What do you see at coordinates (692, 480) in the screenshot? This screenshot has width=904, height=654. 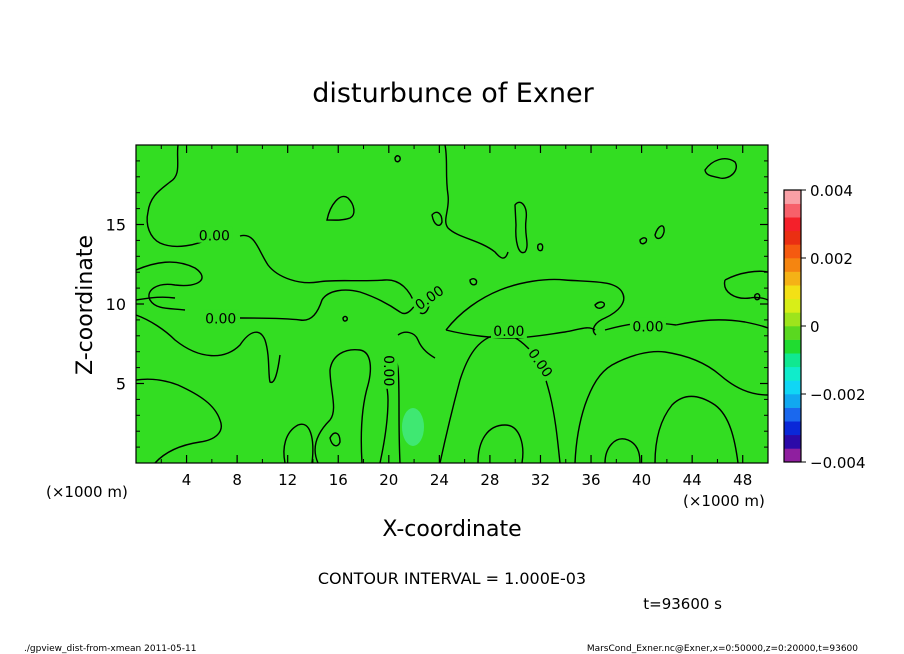 I see `x-tick-label: 44` at bounding box center [692, 480].